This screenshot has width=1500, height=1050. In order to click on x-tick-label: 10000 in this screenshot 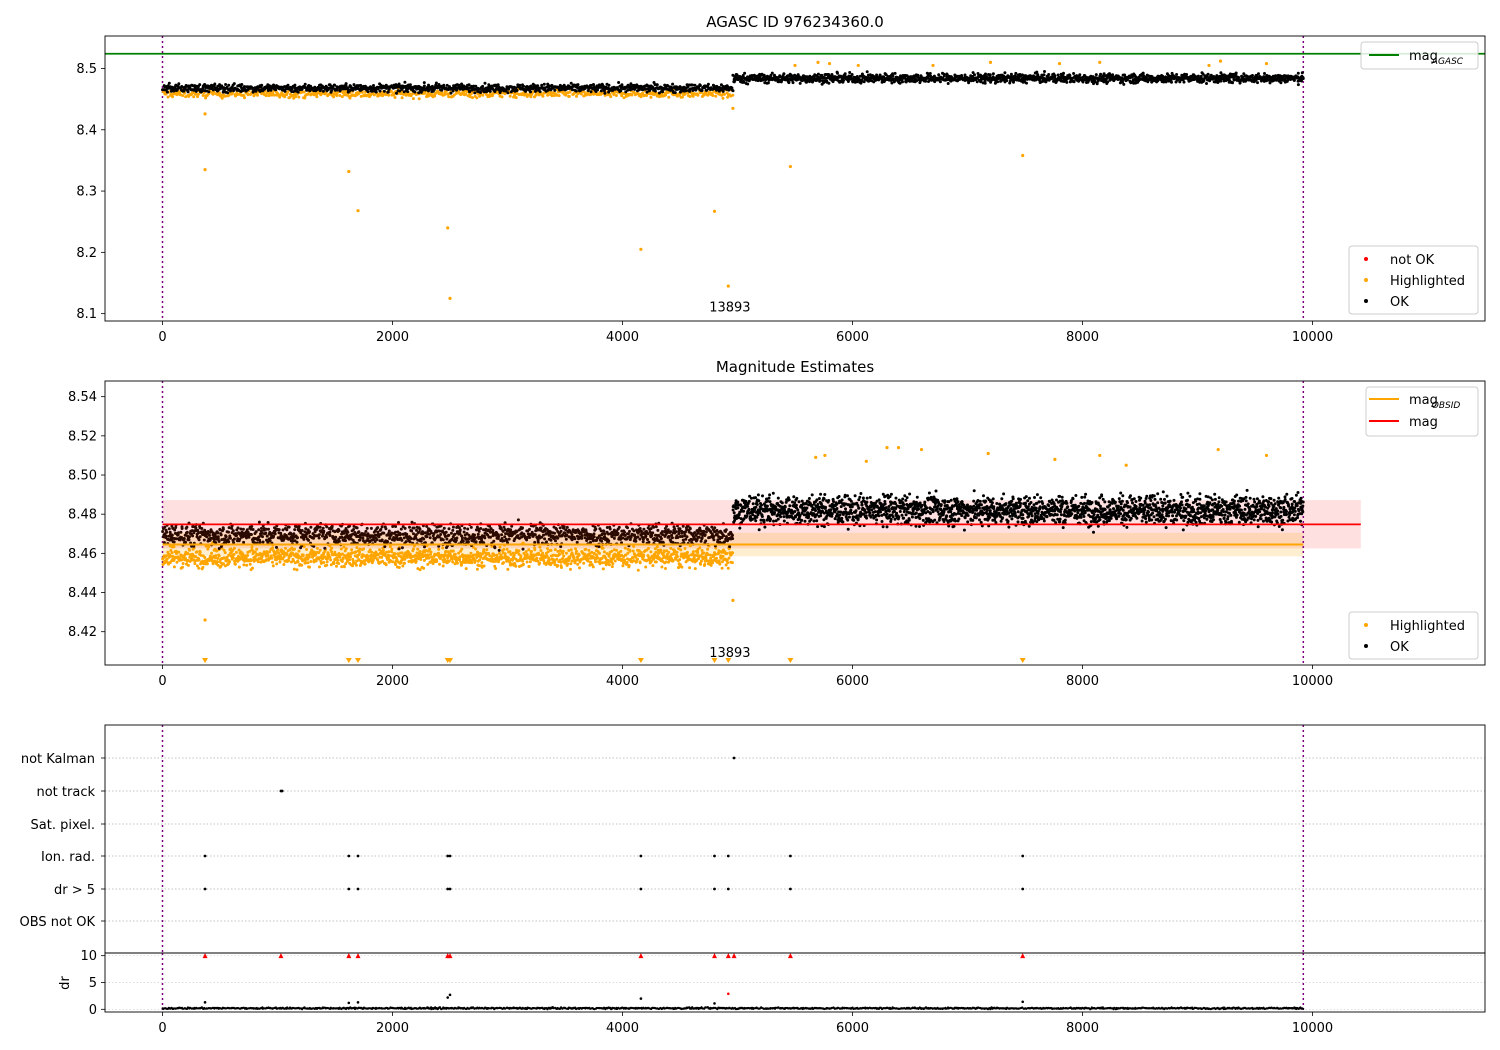, I will do `click(1312, 337)`.